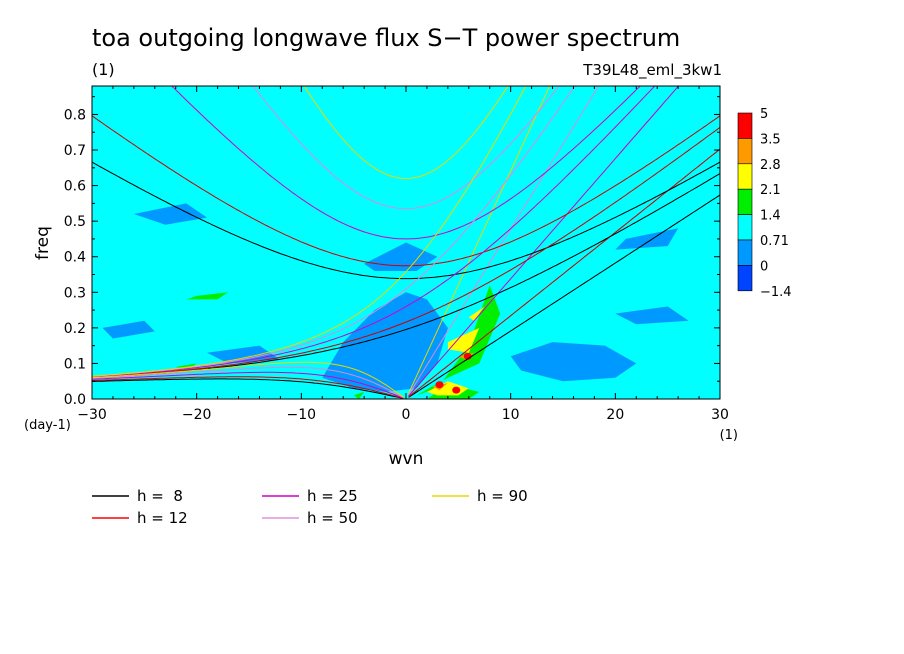 The height and width of the screenshot is (654, 904). I want to click on x-tick-label-0: −30, so click(92, 415).